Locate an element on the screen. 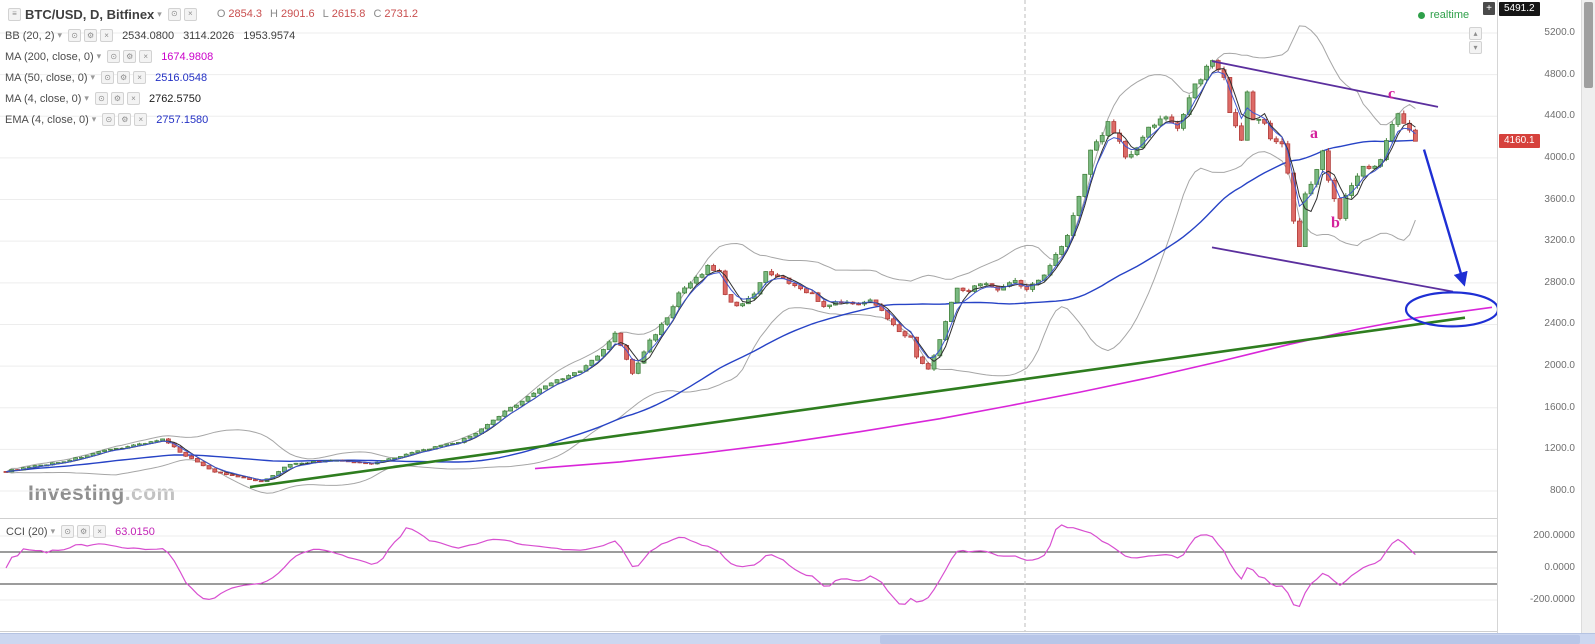 The image size is (1595, 644). vertical-scrollbar is located at coordinates (1588, 316).